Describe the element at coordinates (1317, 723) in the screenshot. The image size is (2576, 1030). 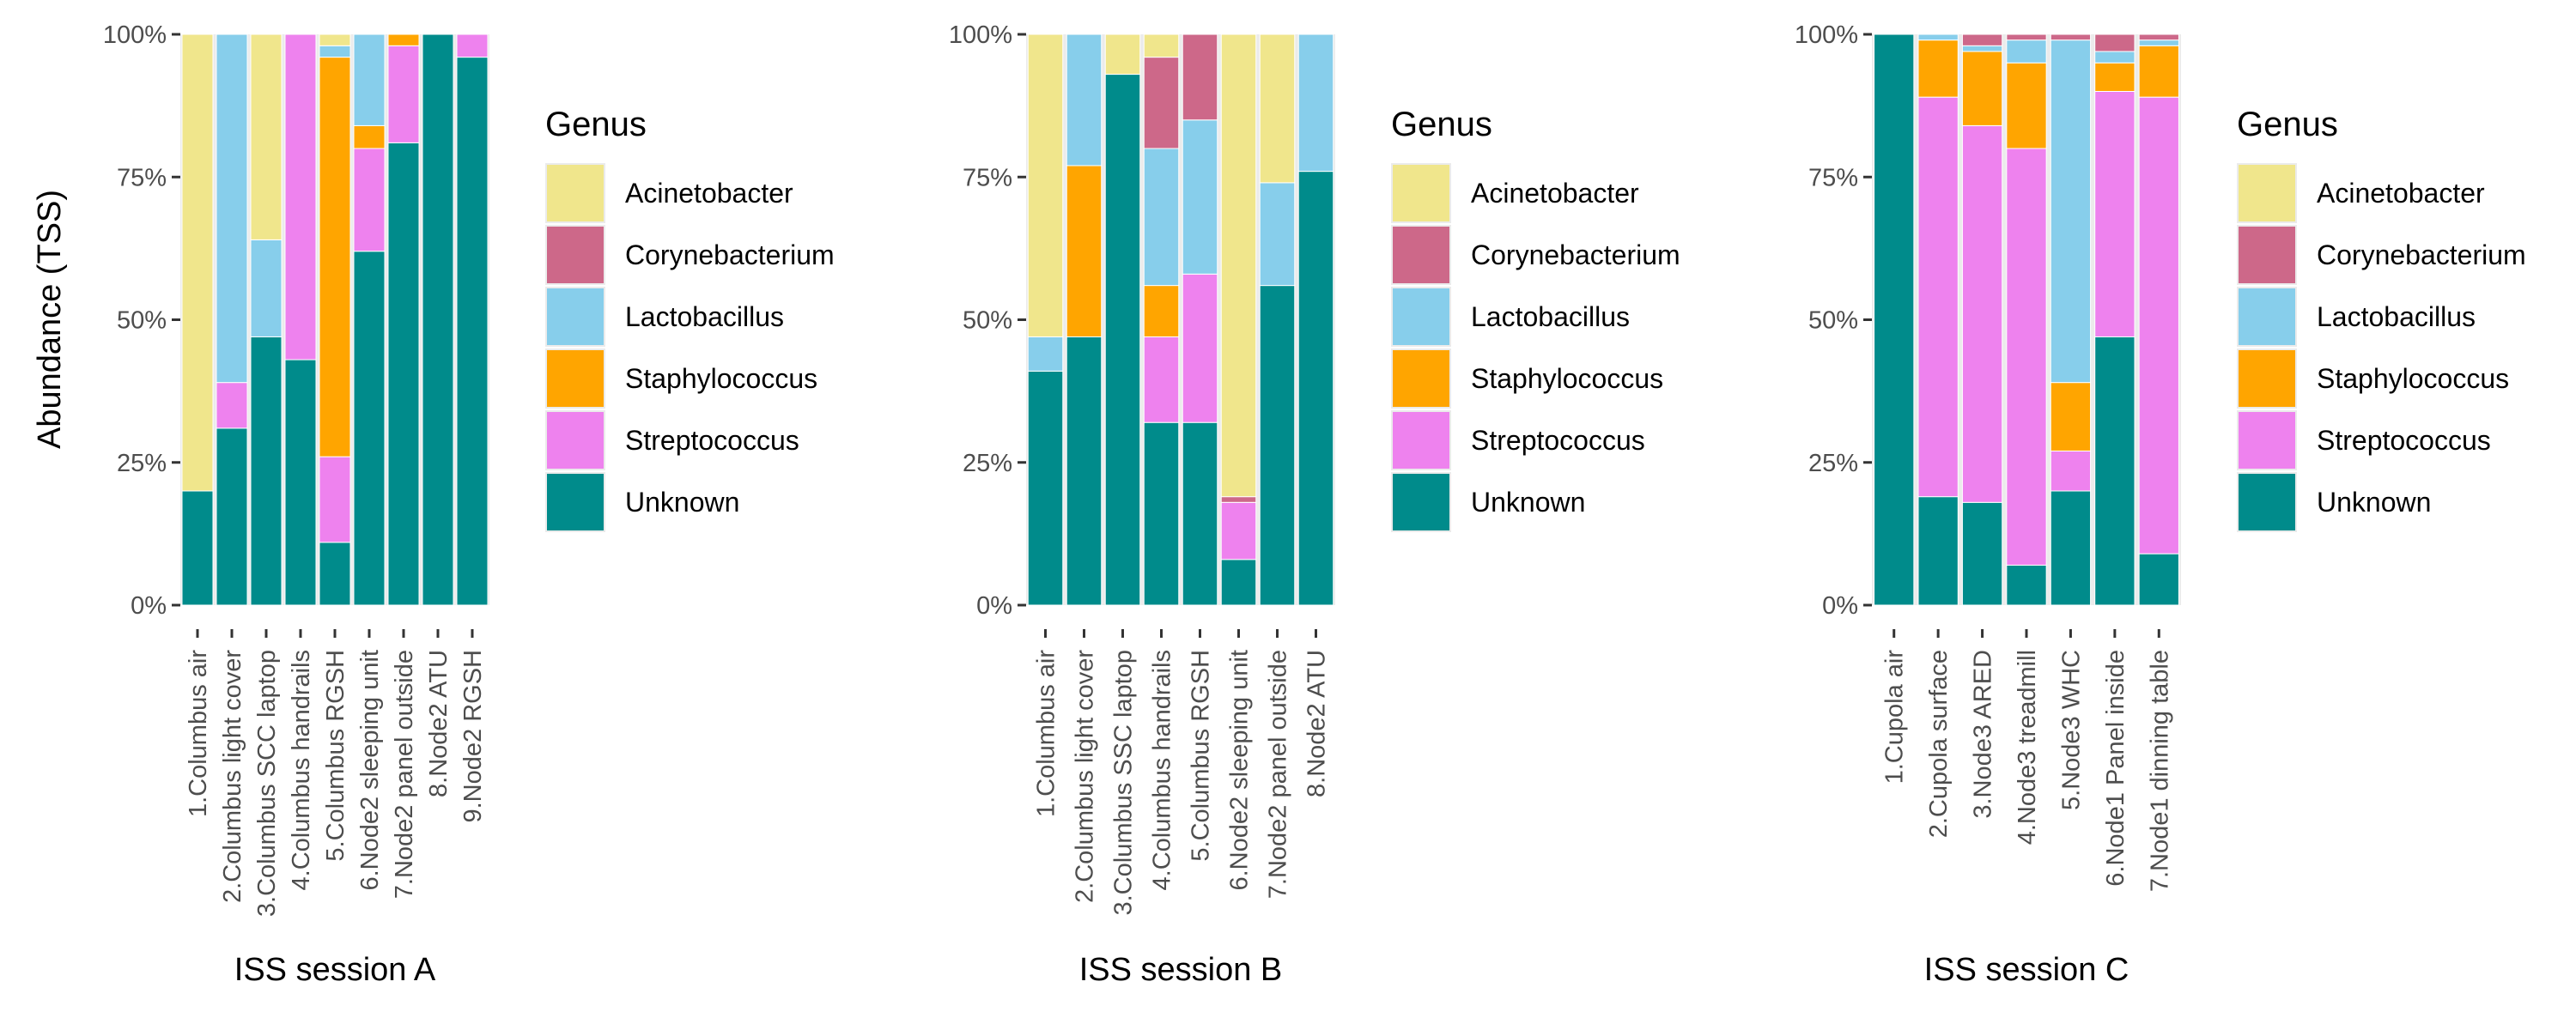
I see `x-tick-label: 8.Node2 ATU` at that location.